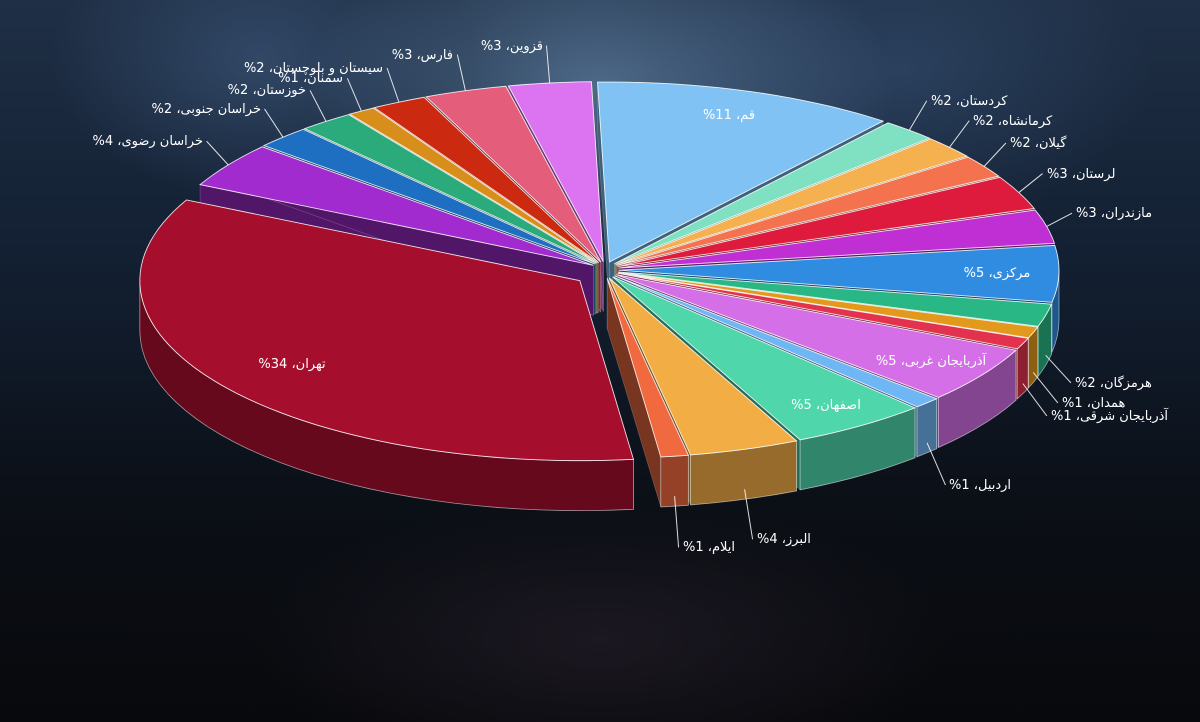 Image resolution: width=1200 pixels, height=722 pixels. I want to click on slice-label: تهران، 34%, so click(292, 364).